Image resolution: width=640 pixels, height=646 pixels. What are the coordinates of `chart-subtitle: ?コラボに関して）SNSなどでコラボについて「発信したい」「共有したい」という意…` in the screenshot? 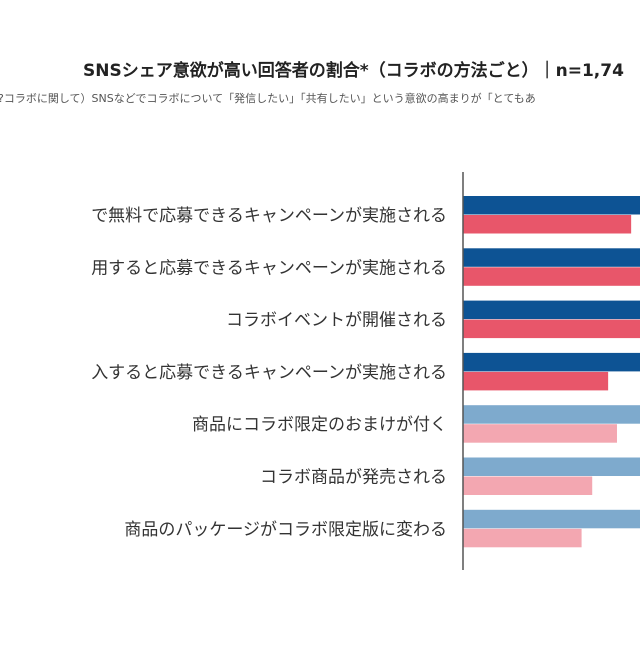 It's located at (268, 98).